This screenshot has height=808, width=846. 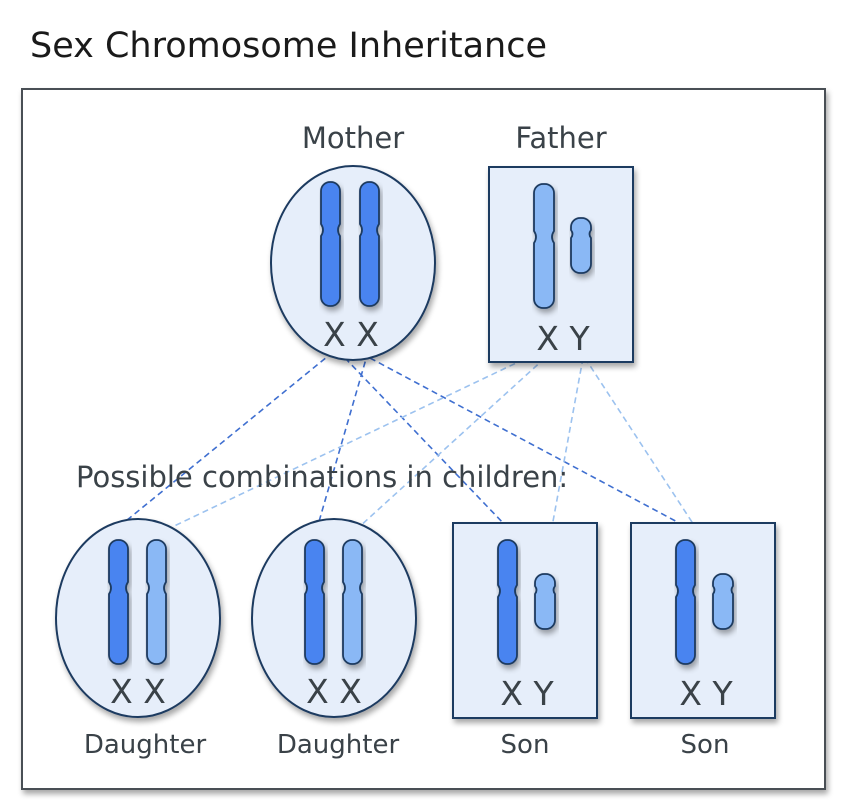 I want to click on son-2-maternal-x, so click(x=685, y=602).